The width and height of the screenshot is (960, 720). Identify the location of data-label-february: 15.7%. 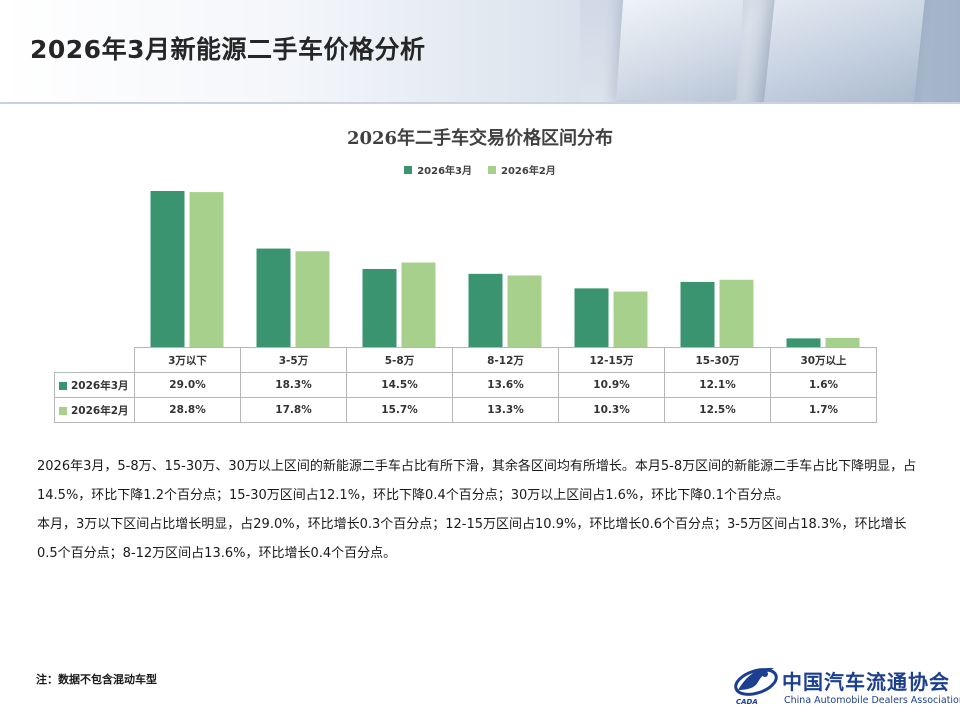
(399, 410).